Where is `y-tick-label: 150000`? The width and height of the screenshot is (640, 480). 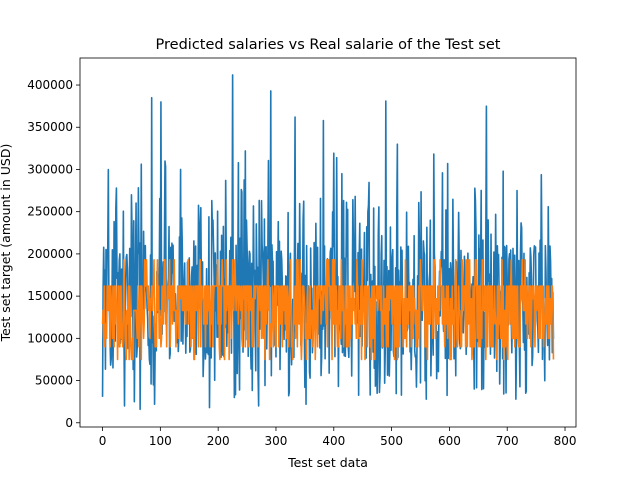 y-tick-label: 150000 is located at coordinates (50, 296).